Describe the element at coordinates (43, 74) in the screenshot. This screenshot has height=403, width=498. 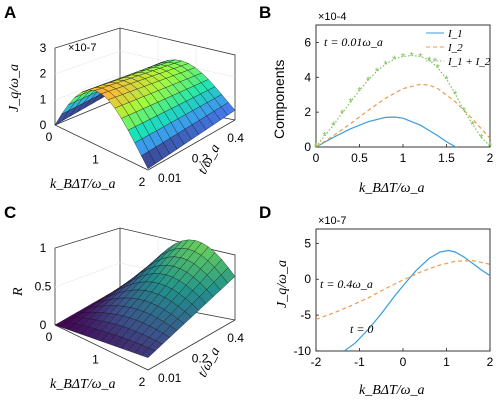
I see `z-tick-label: 2` at that location.